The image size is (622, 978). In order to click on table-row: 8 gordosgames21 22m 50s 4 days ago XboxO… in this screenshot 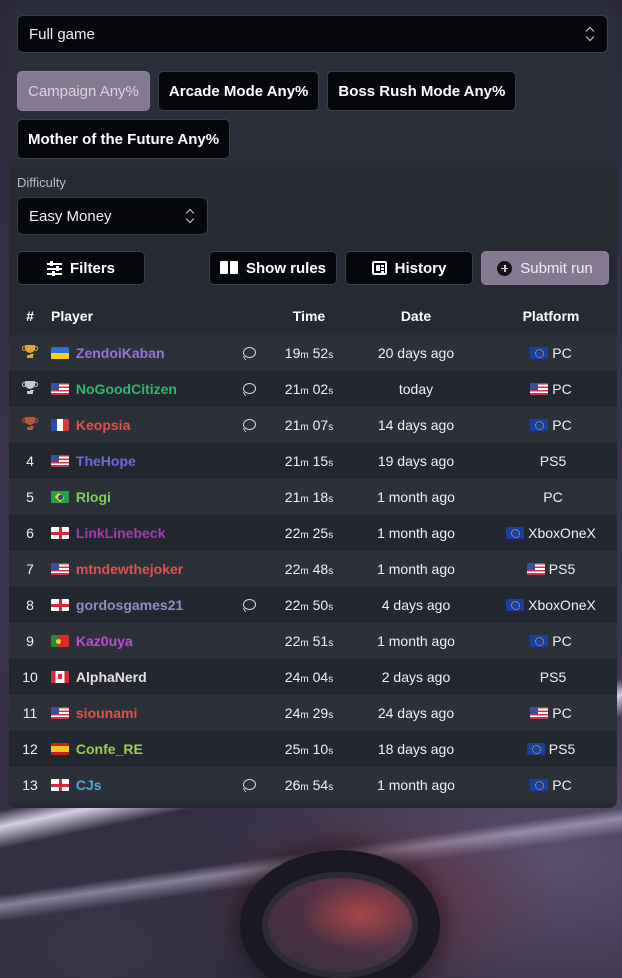, I will do `click(313, 605)`.